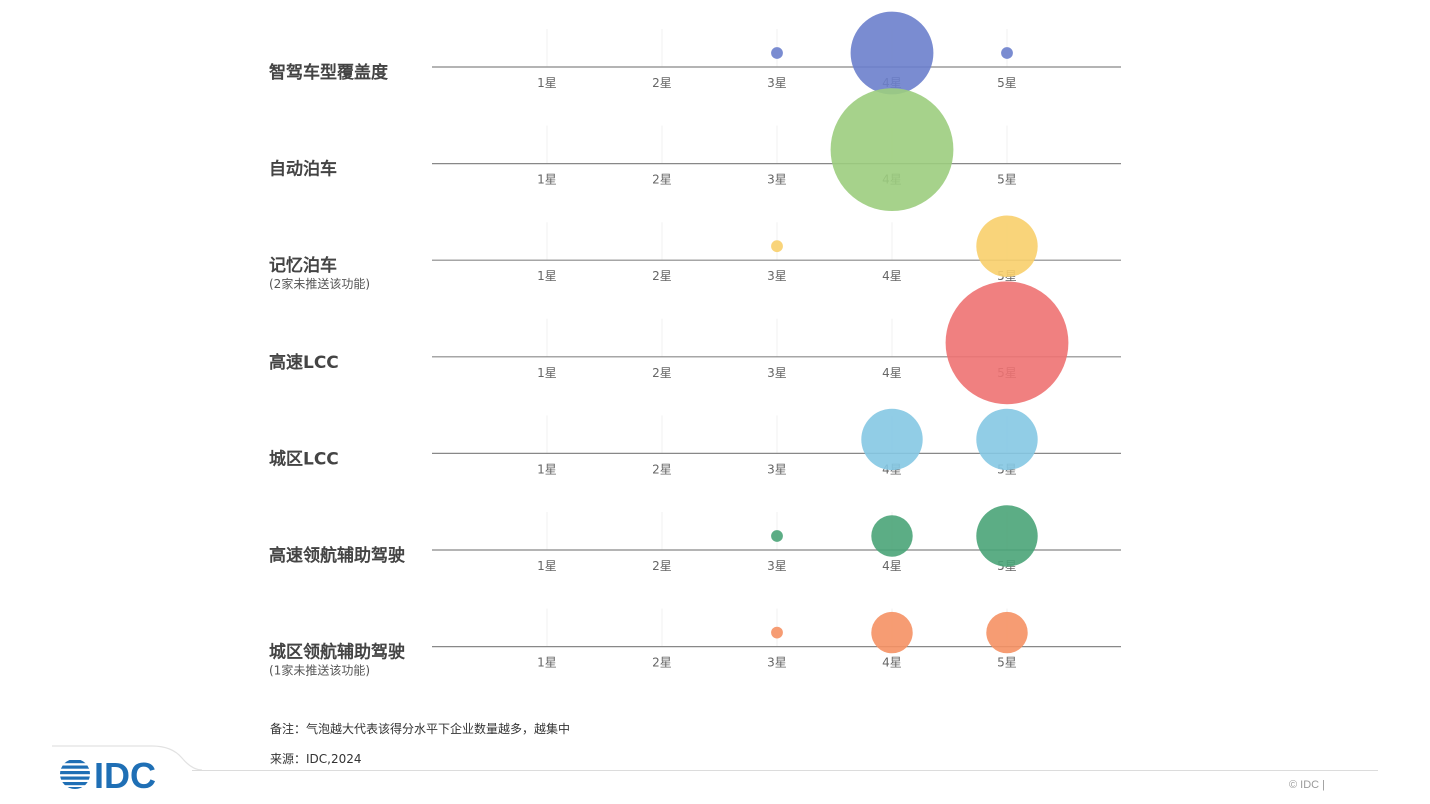 Image resolution: width=1430 pixels, height=804 pixels. What do you see at coordinates (337, 555) in the screenshot?
I see `row-label: 高速领航辅助驾驶` at bounding box center [337, 555].